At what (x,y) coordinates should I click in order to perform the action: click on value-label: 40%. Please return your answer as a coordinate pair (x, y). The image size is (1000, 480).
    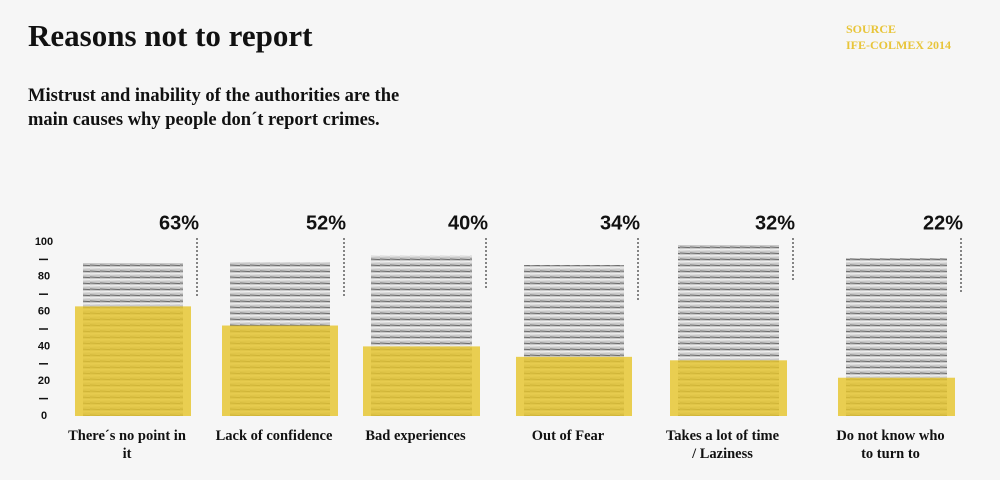
    Looking at the image, I should click on (468, 223).